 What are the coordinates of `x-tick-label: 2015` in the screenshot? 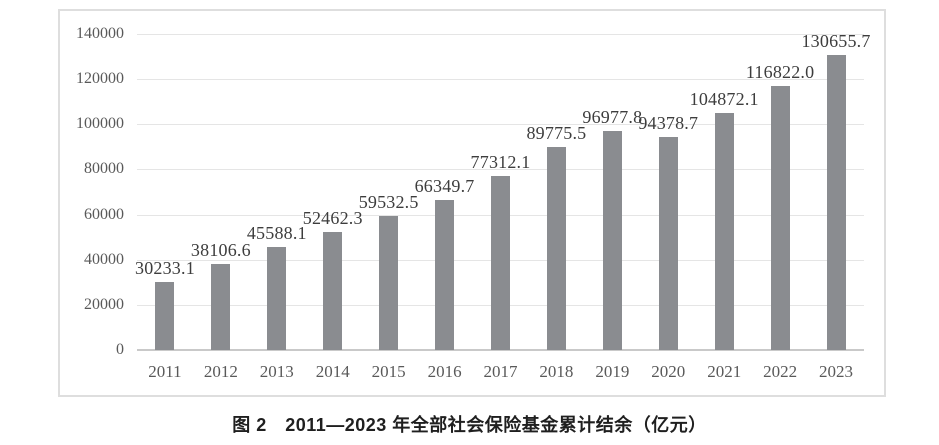 It's located at (388, 371).